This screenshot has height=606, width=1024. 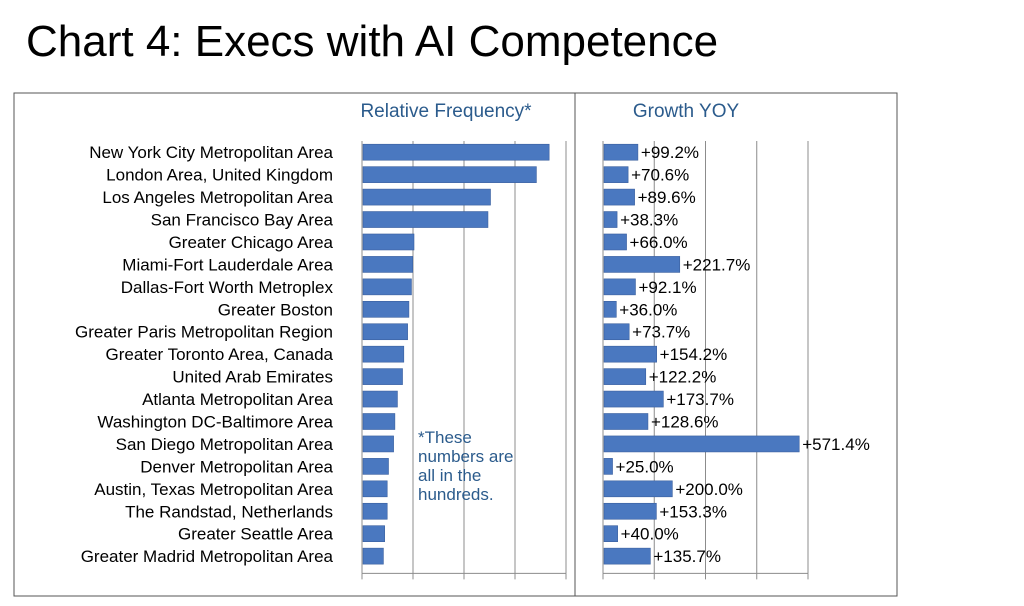 I want to click on growth-data-label: +173.7%, so click(x=700, y=399).